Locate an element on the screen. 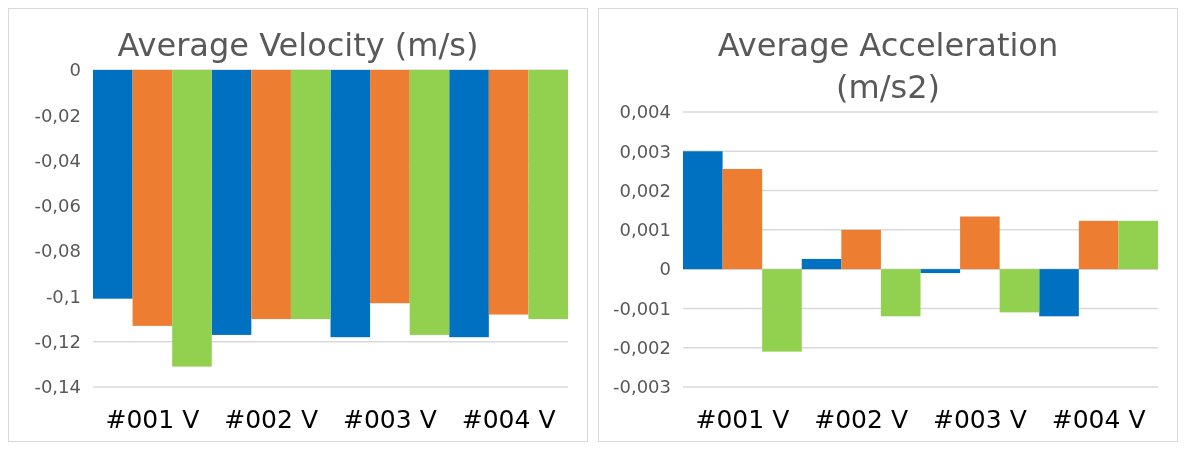 Image resolution: width=1186 pixels, height=450 pixels. y-tick-label: 0,002 is located at coordinates (645, 190).